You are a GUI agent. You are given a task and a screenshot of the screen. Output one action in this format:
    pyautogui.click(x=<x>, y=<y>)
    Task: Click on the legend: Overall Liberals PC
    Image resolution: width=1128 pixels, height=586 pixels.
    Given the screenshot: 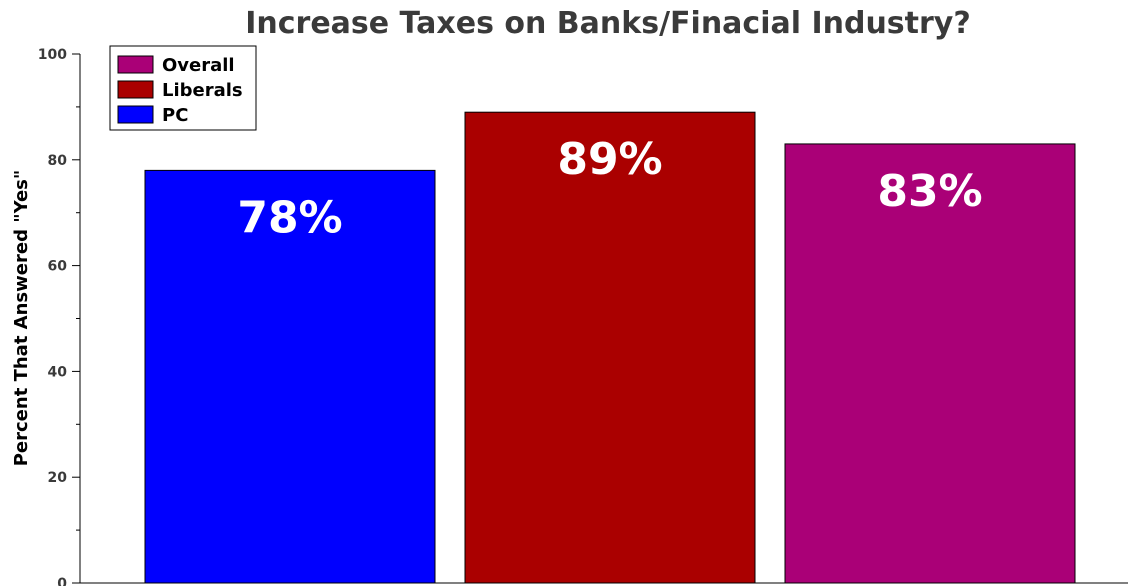 What is the action you would take?
    pyautogui.click(x=183, y=88)
    